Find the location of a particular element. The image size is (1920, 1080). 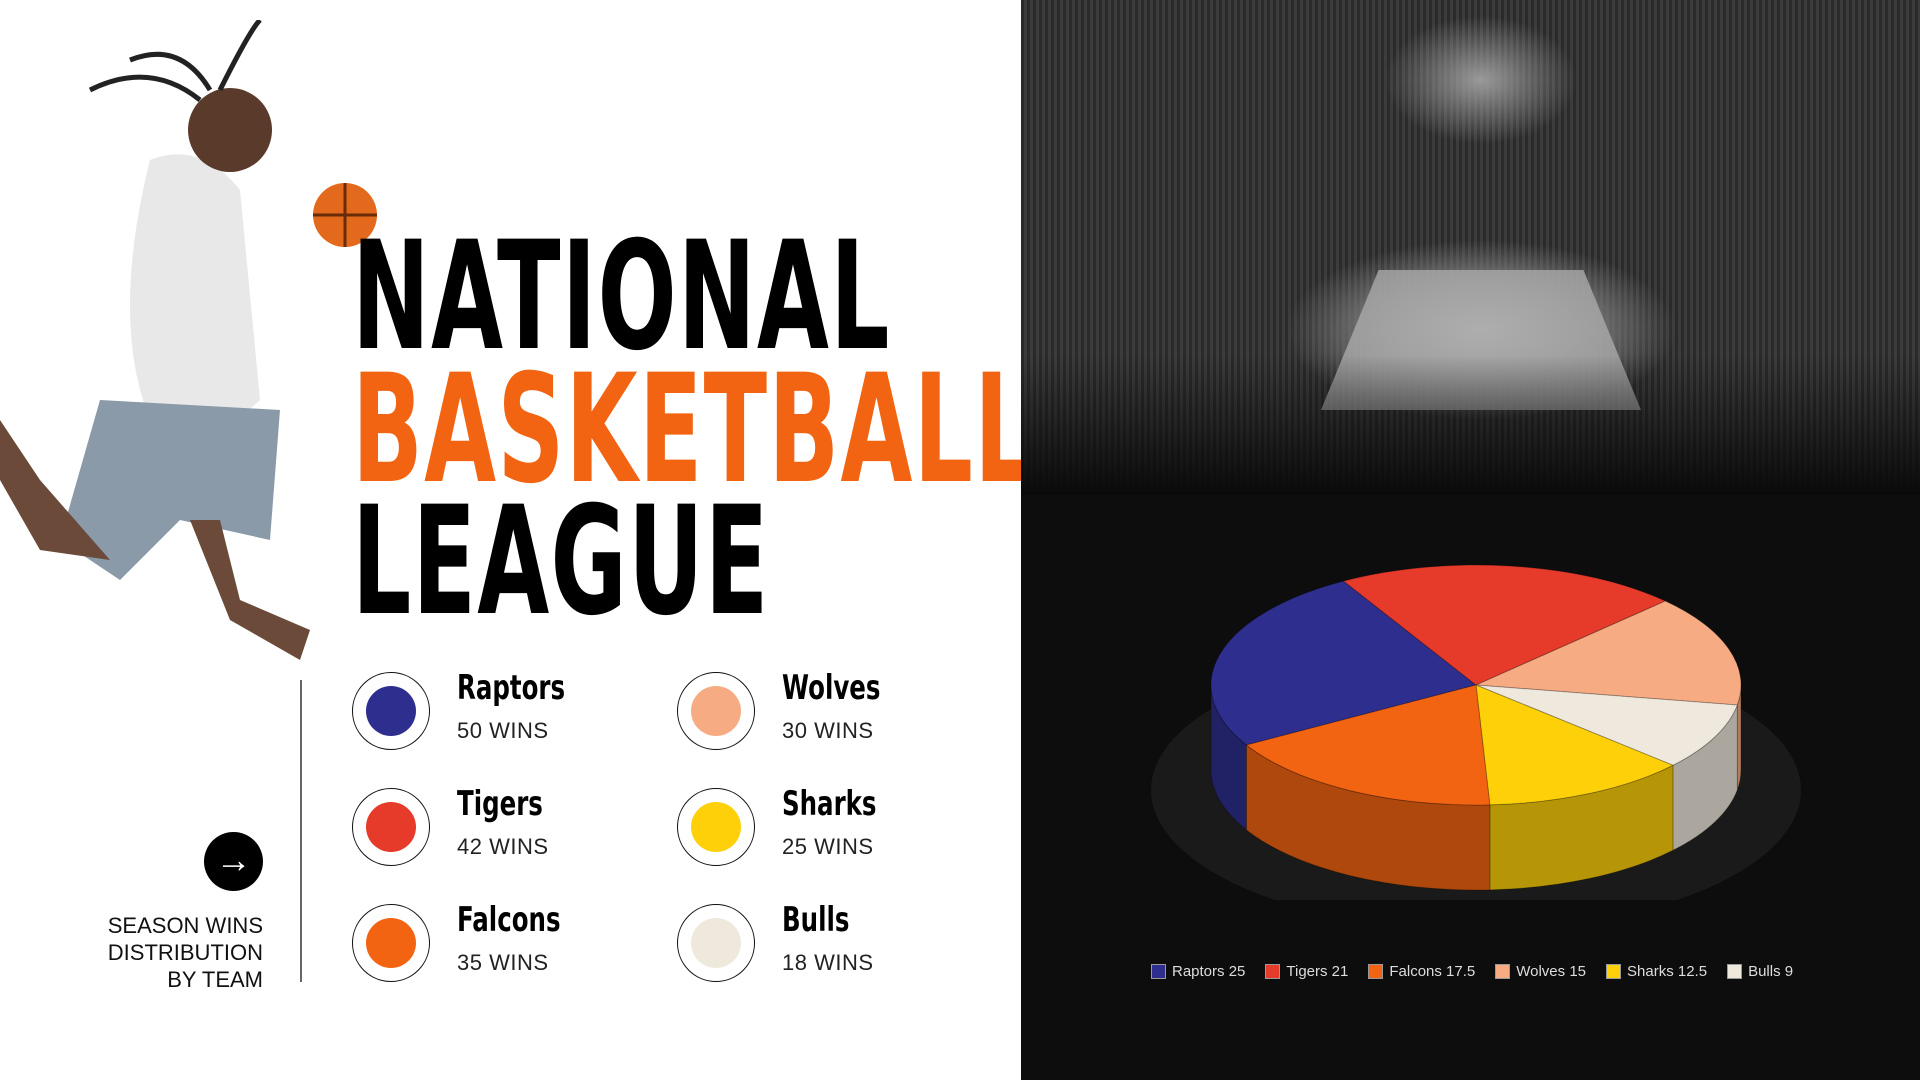

title-line-1: NATIONAL is located at coordinates (621, 297).